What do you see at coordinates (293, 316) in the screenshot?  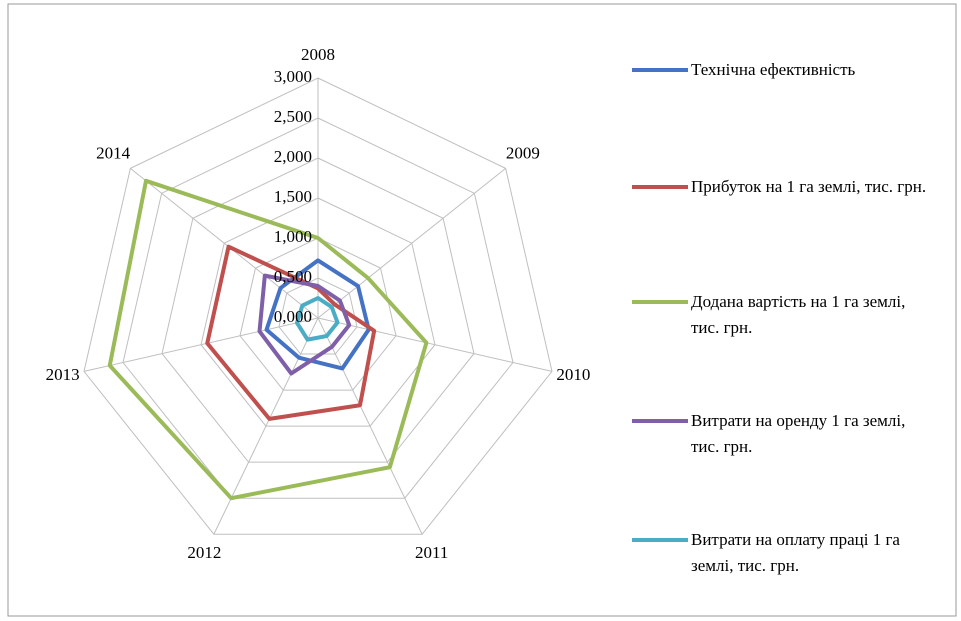 I see `y-tick-label: 0,000` at bounding box center [293, 316].